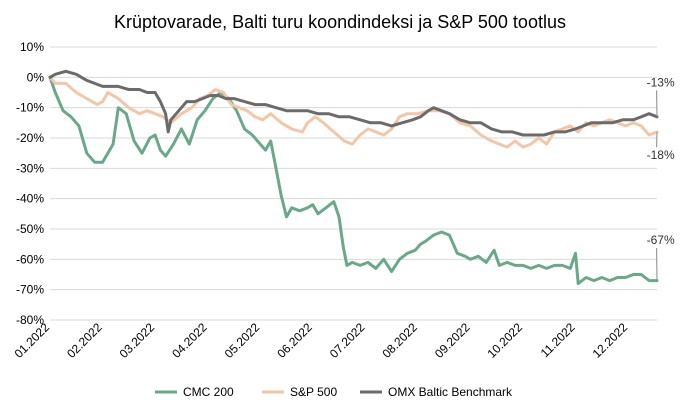 This screenshot has width=680, height=417. I want to click on y-tick-label: -20%, so click(30, 138).